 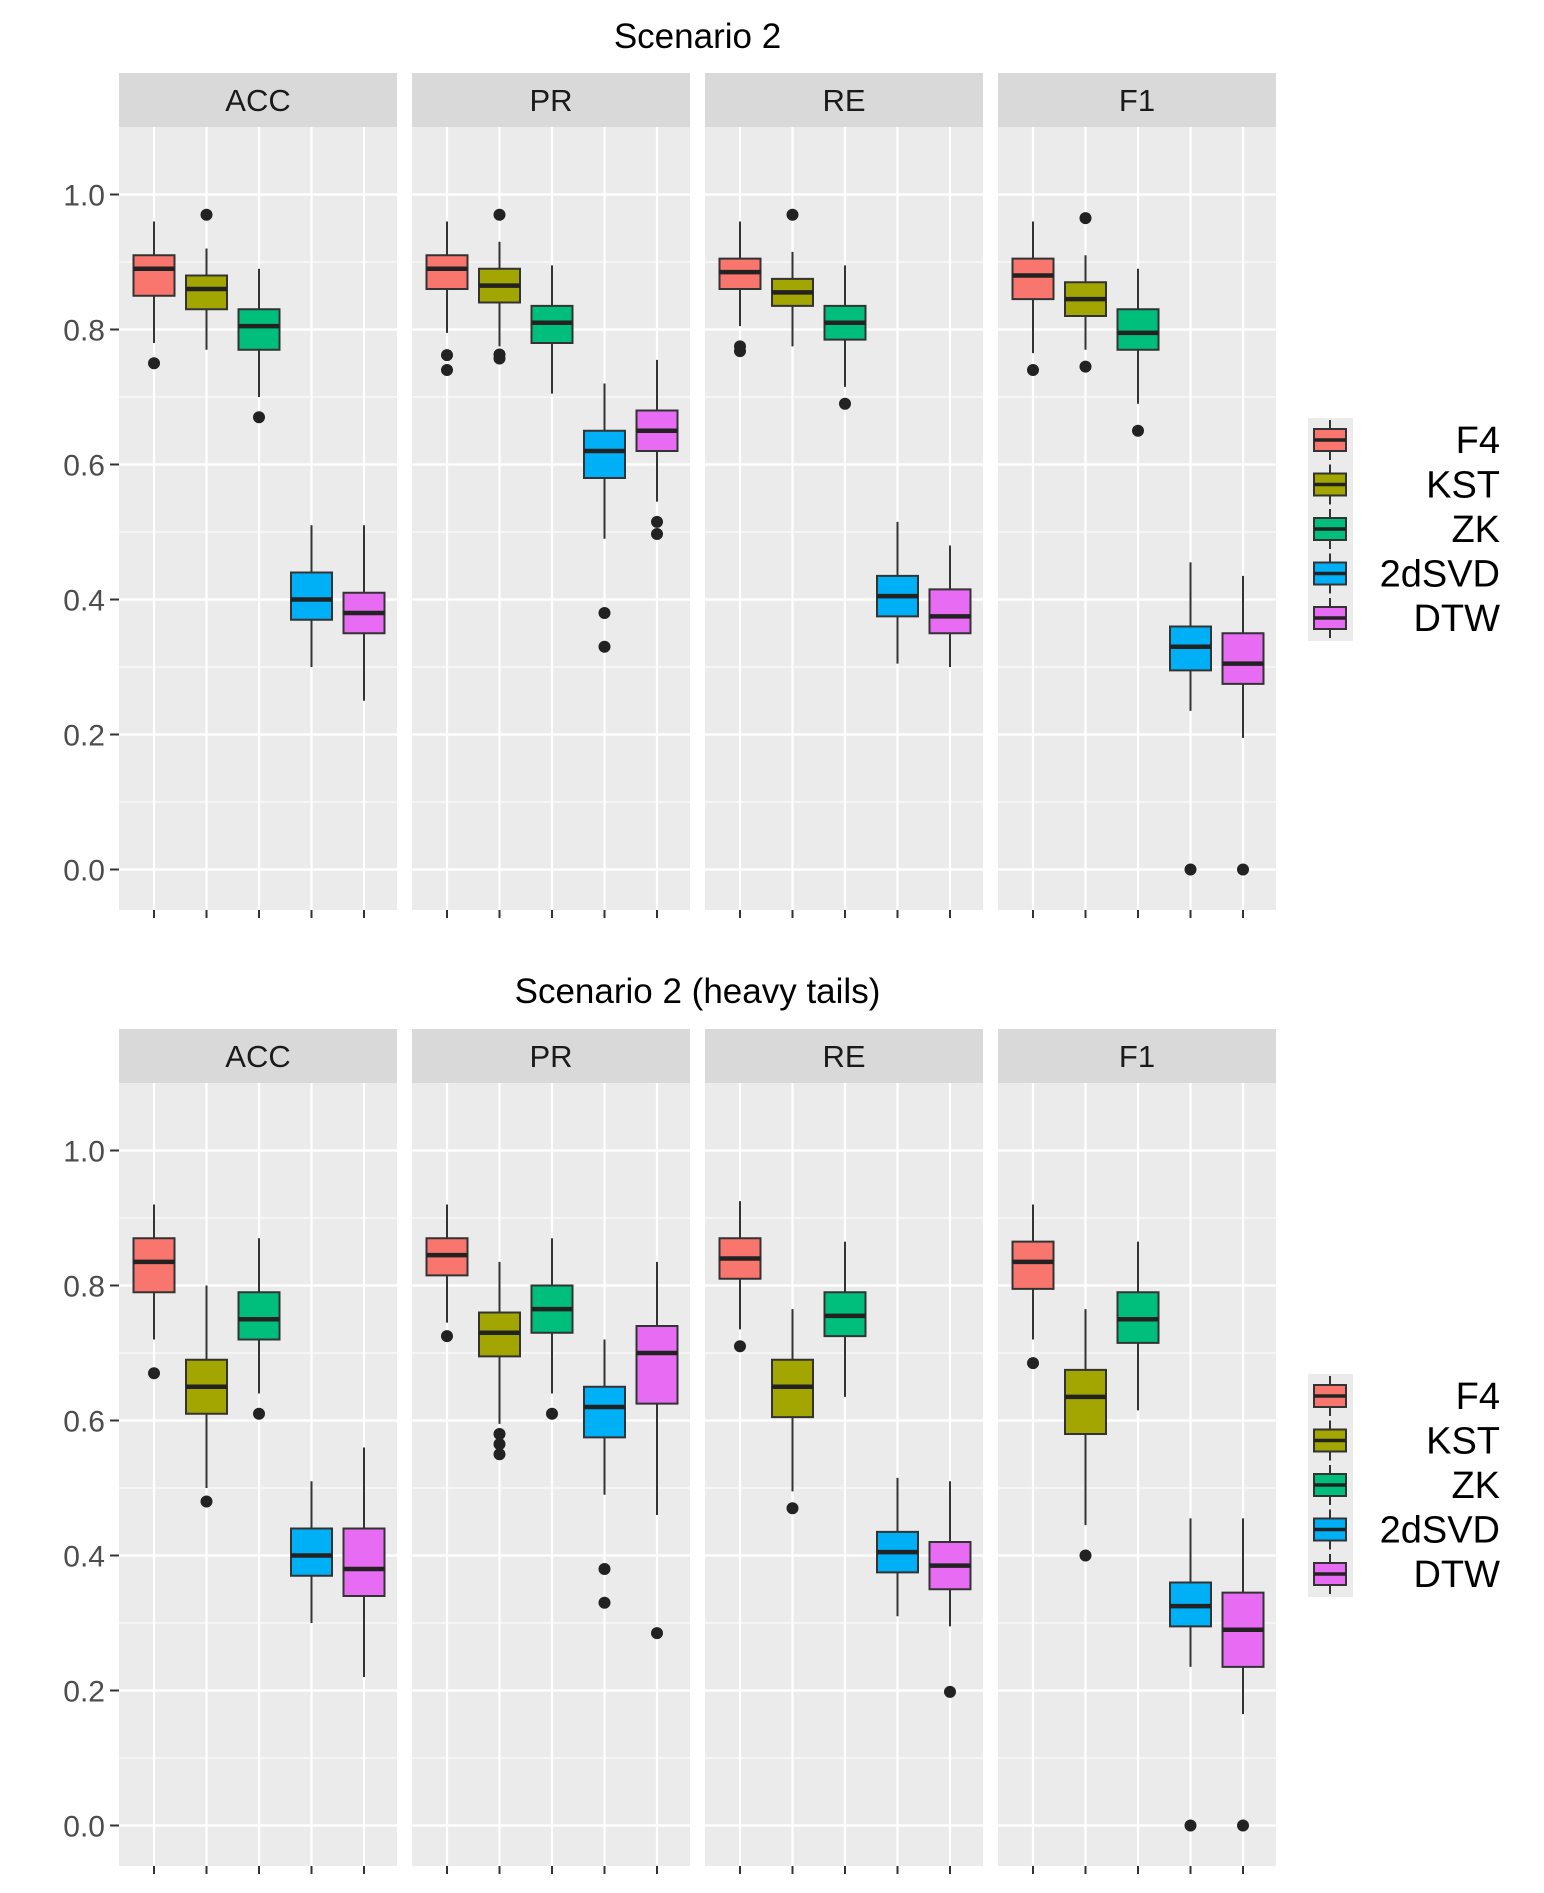 What do you see at coordinates (697, 36) in the screenshot?
I see `chart-title: Scenario 2` at bounding box center [697, 36].